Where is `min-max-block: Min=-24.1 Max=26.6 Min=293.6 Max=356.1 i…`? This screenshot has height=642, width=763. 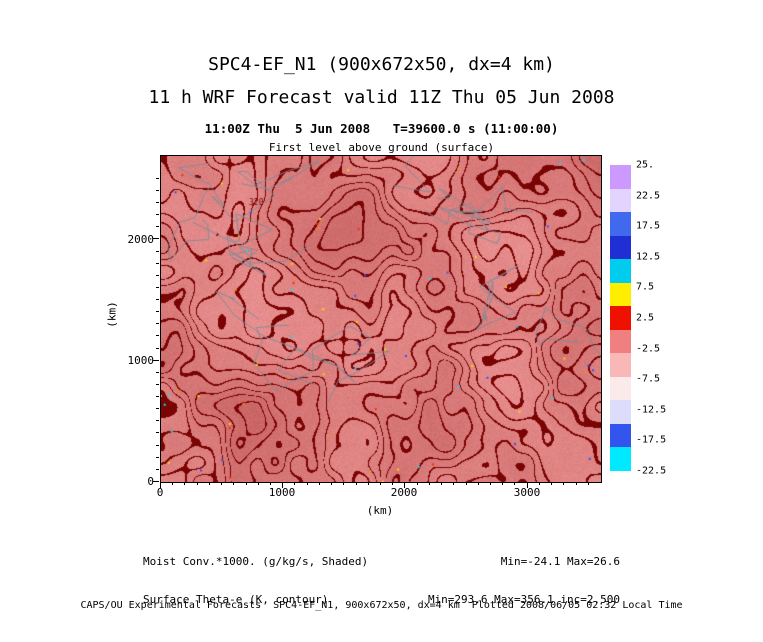
min-max-block: Min=-24.1 Max=26.6 Min=293.6 Max=356.1 i… is located at coordinates (524, 575).